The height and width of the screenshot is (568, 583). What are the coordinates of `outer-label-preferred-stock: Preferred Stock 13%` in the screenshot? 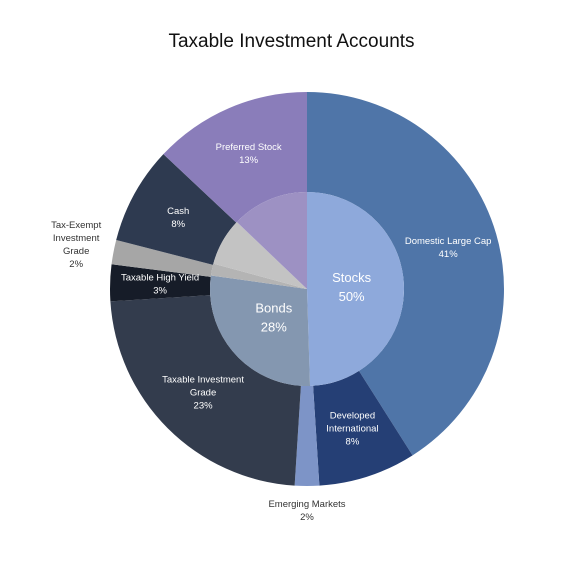 It's located at (249, 154).